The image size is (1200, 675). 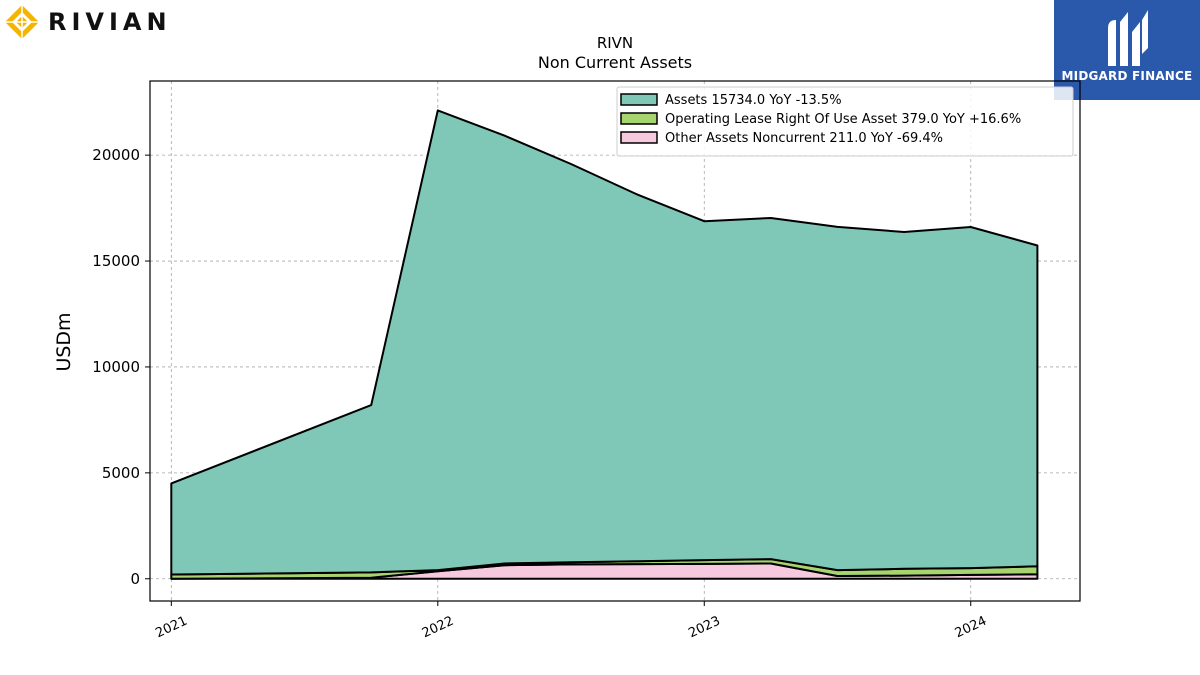 What do you see at coordinates (704, 628) in the screenshot?
I see `x-tick-label: 2023` at bounding box center [704, 628].